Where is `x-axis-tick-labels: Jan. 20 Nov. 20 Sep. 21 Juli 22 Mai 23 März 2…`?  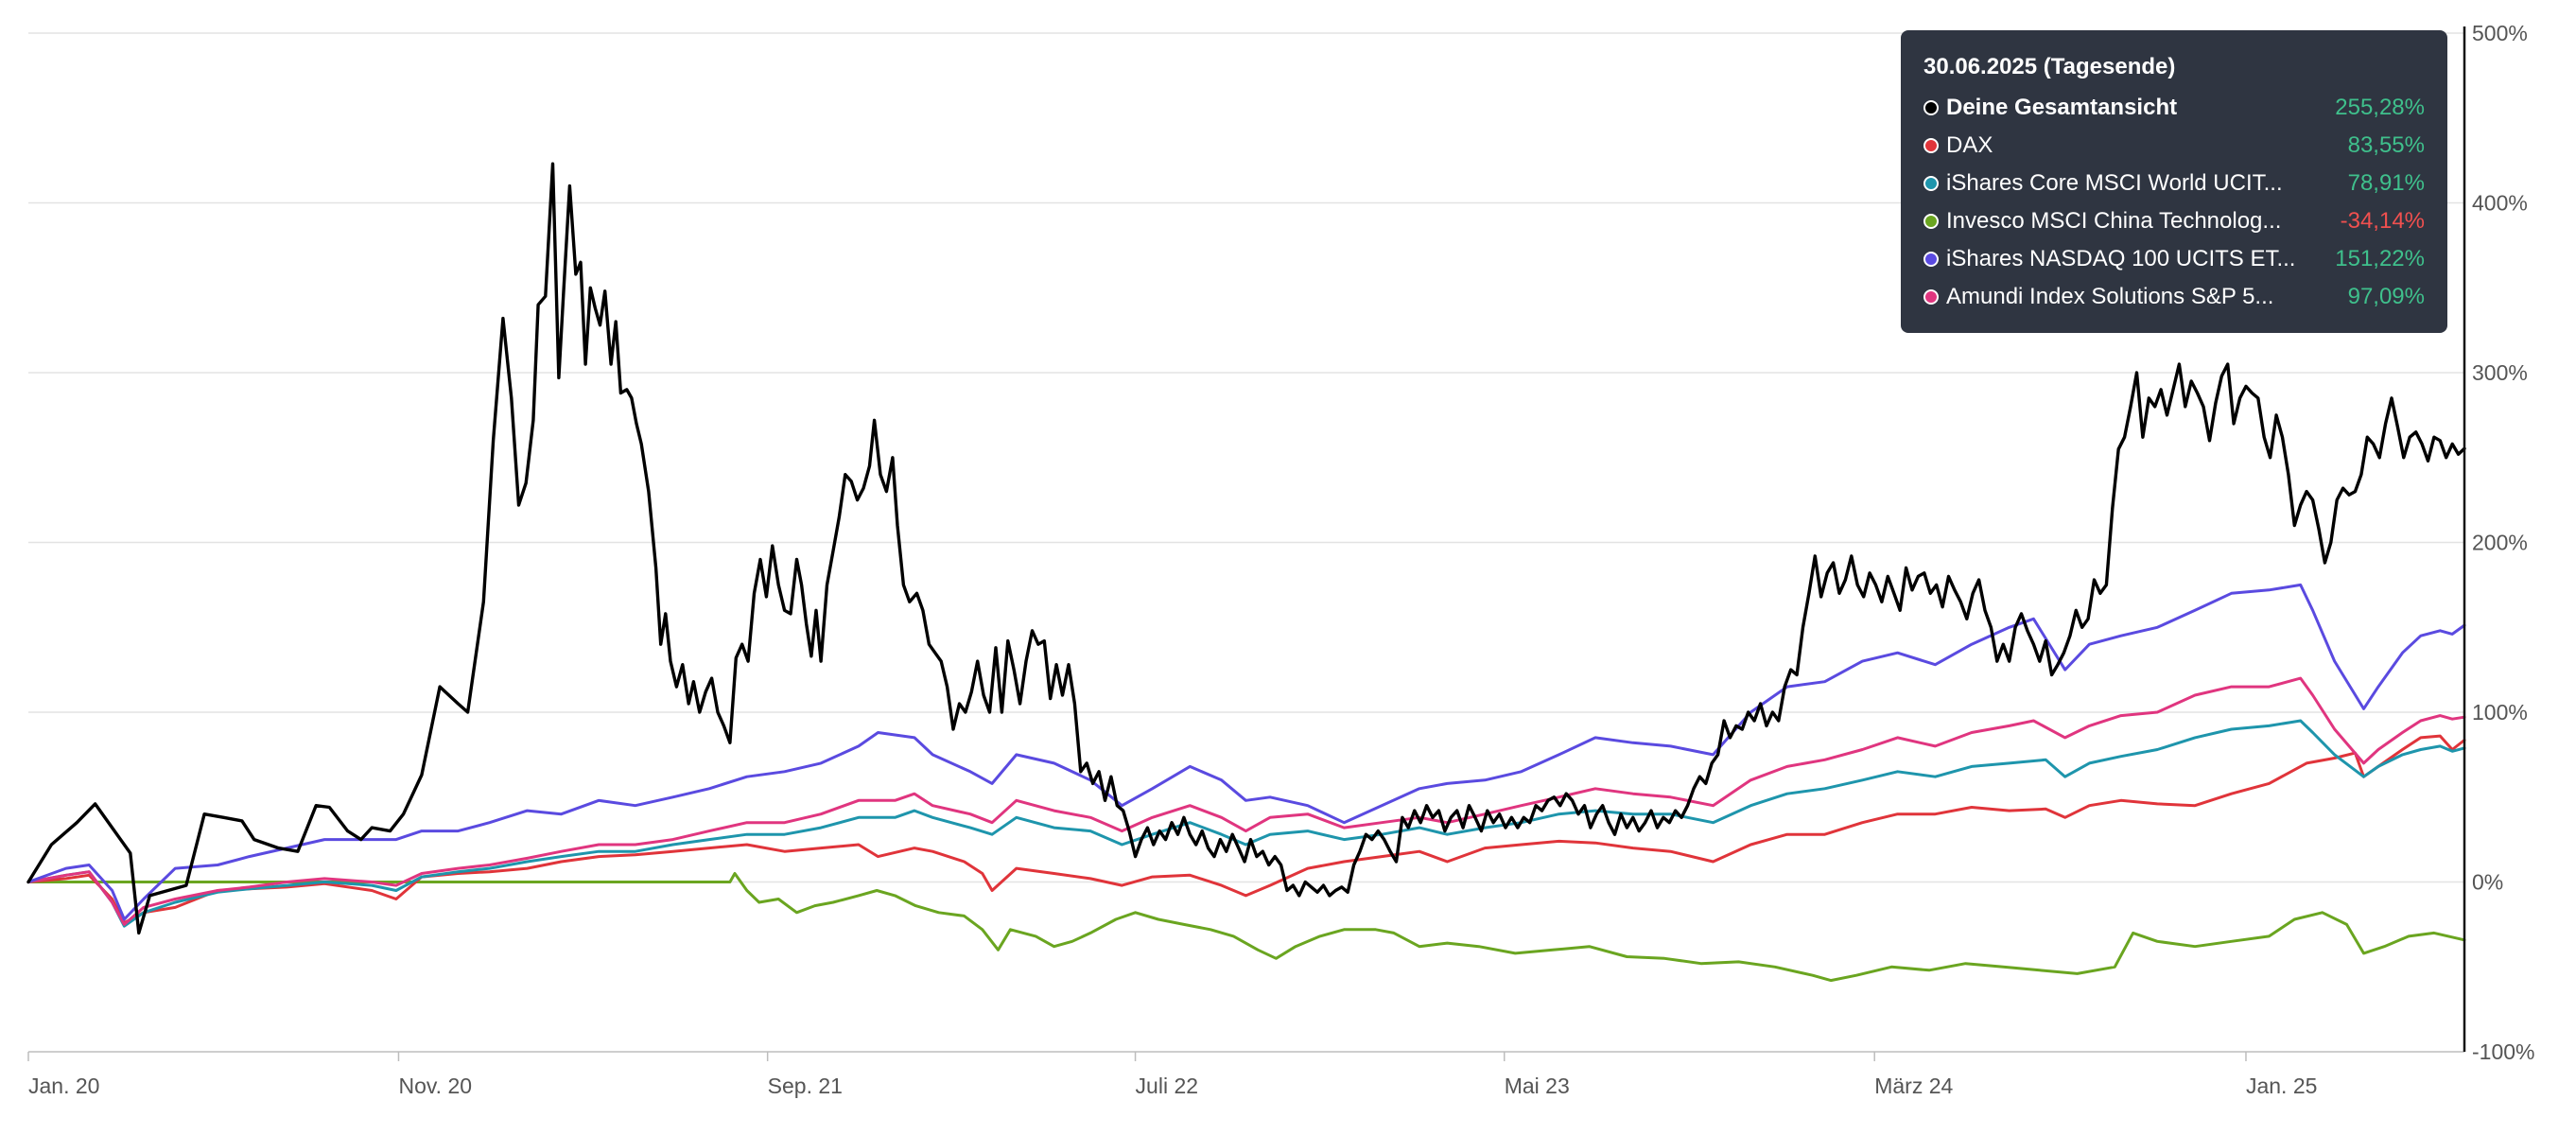 x-axis-tick-labels: Jan. 20 Nov. 20 Sep. 21 Juli 22 Mai 23 März 2… is located at coordinates (1172, 1086).